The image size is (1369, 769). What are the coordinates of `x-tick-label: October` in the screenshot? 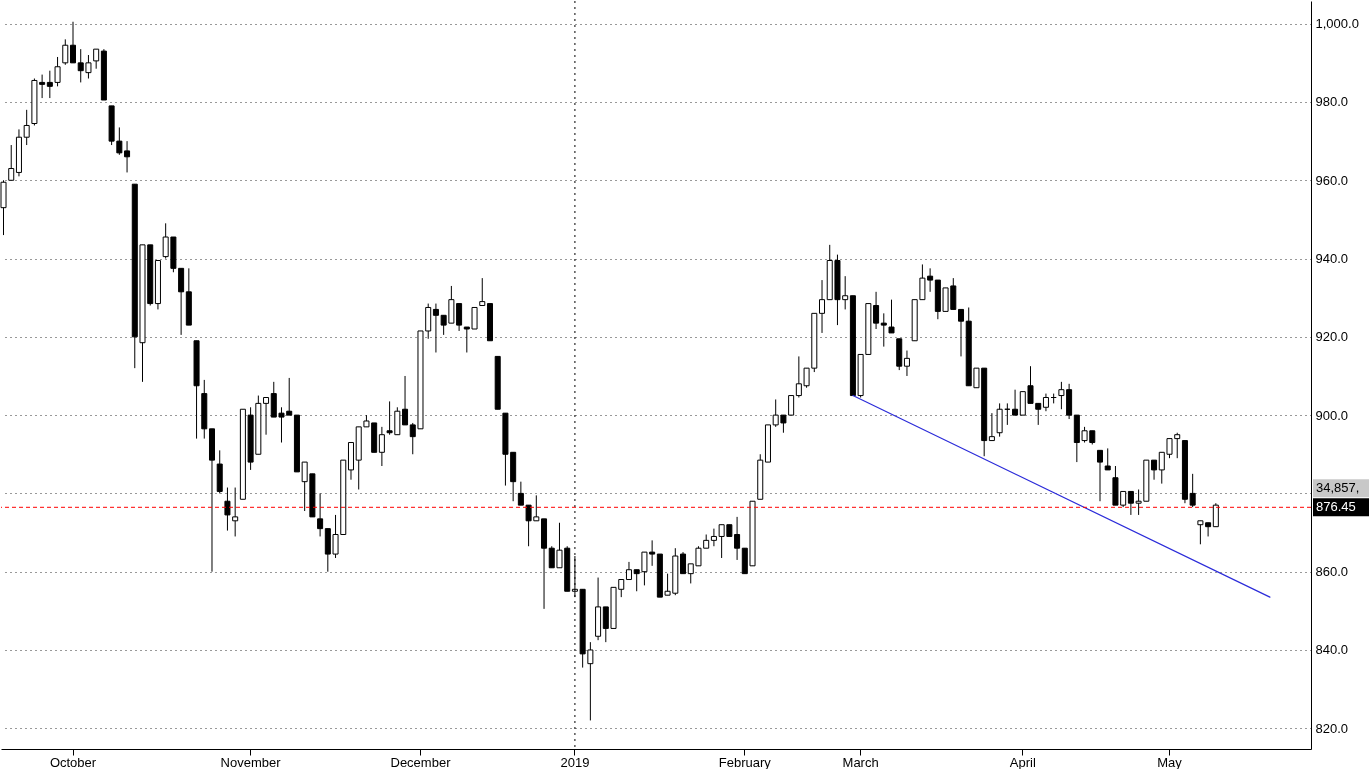 It's located at (73, 761).